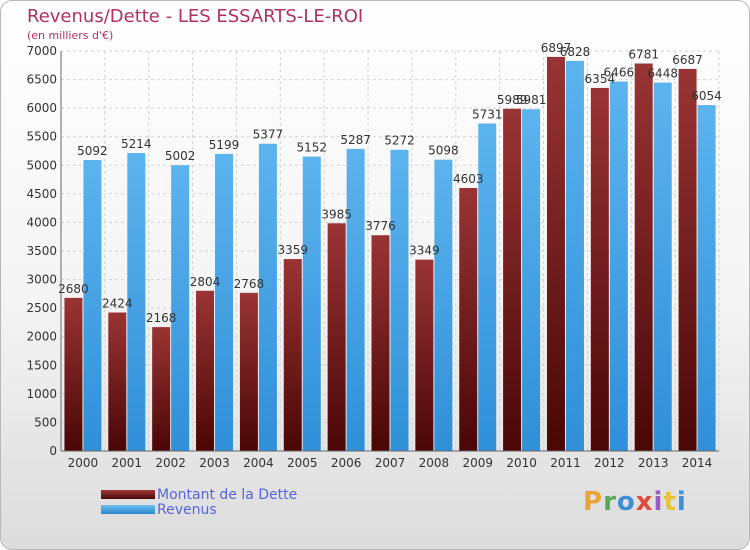 The height and width of the screenshot is (550, 750). I want to click on data-label: 6828, so click(575, 52).